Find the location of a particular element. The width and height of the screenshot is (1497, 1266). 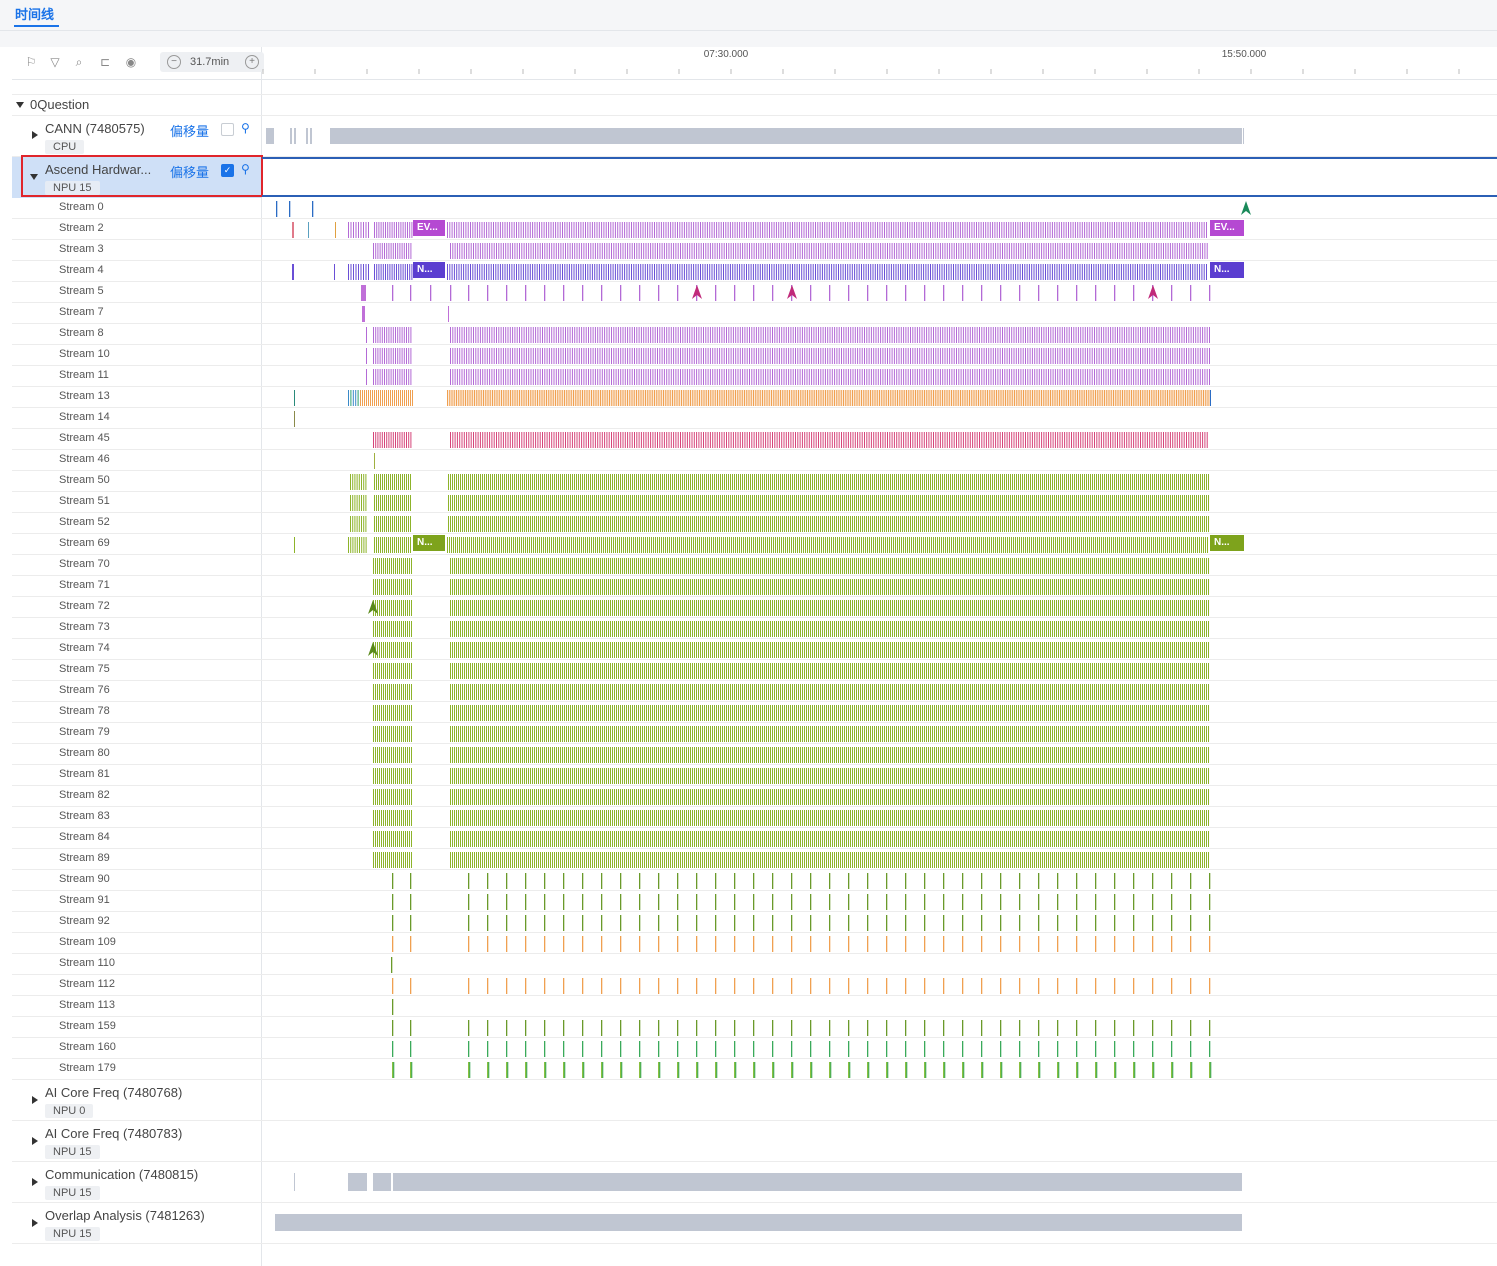

time-ruler: 07:30.000 15:50.000 is located at coordinates (879, 63).